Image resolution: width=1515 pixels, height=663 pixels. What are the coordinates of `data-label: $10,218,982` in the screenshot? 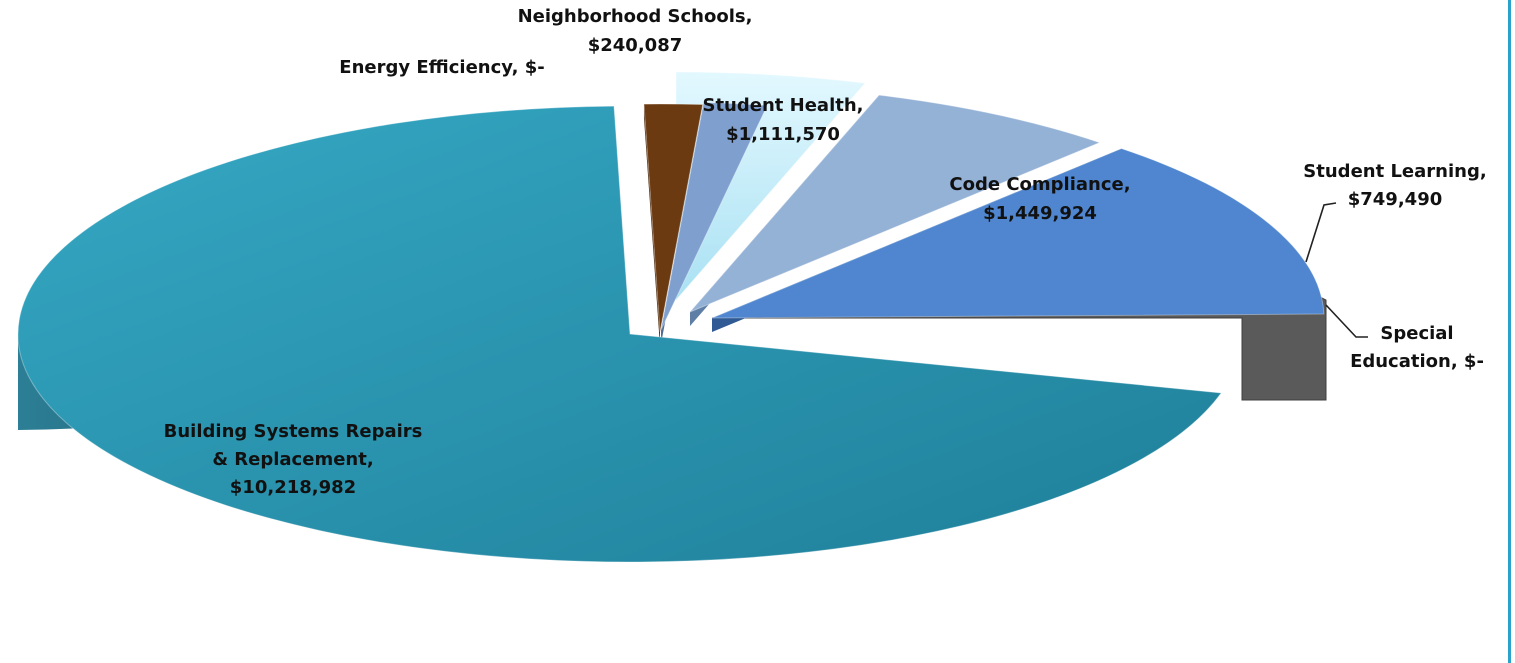 It's located at (293, 487).